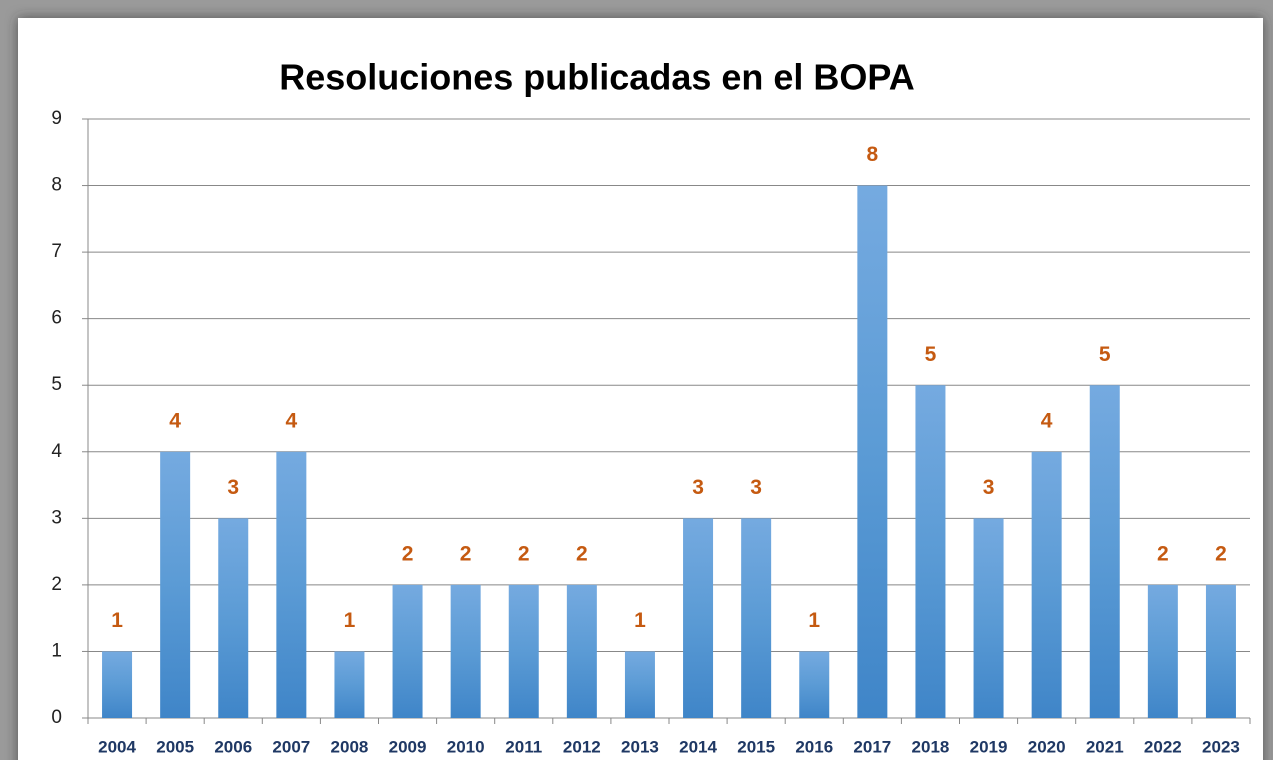 This screenshot has width=1273, height=760. Describe the element at coordinates (582, 746) in the screenshot. I see `x-tick-label: 2012` at that location.